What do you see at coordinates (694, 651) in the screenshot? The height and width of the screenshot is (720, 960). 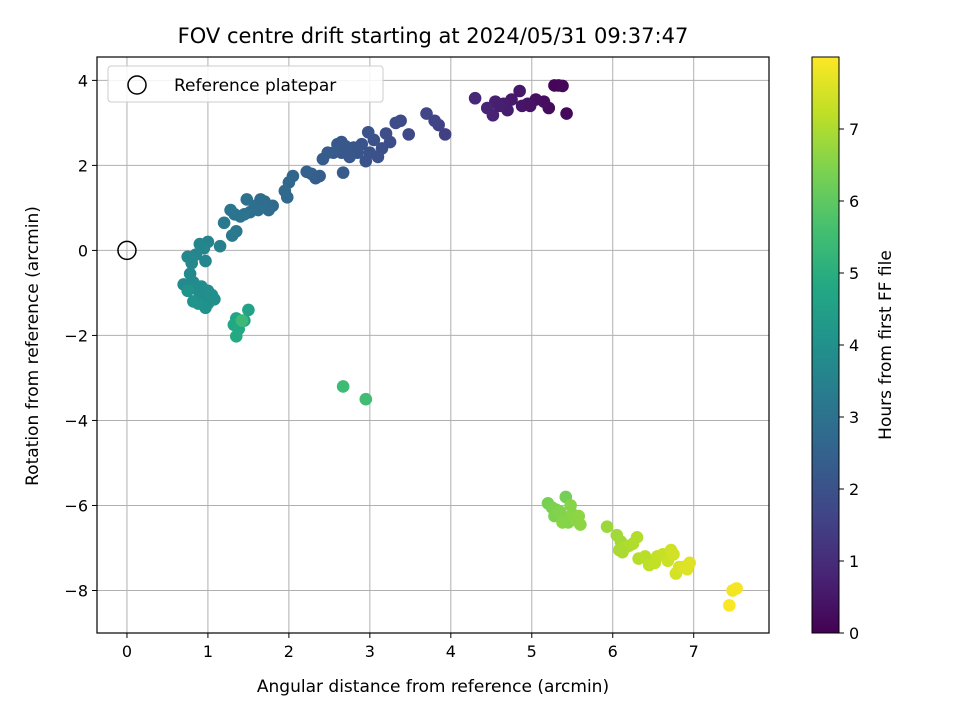 I see `x-tick-label: 7` at bounding box center [694, 651].